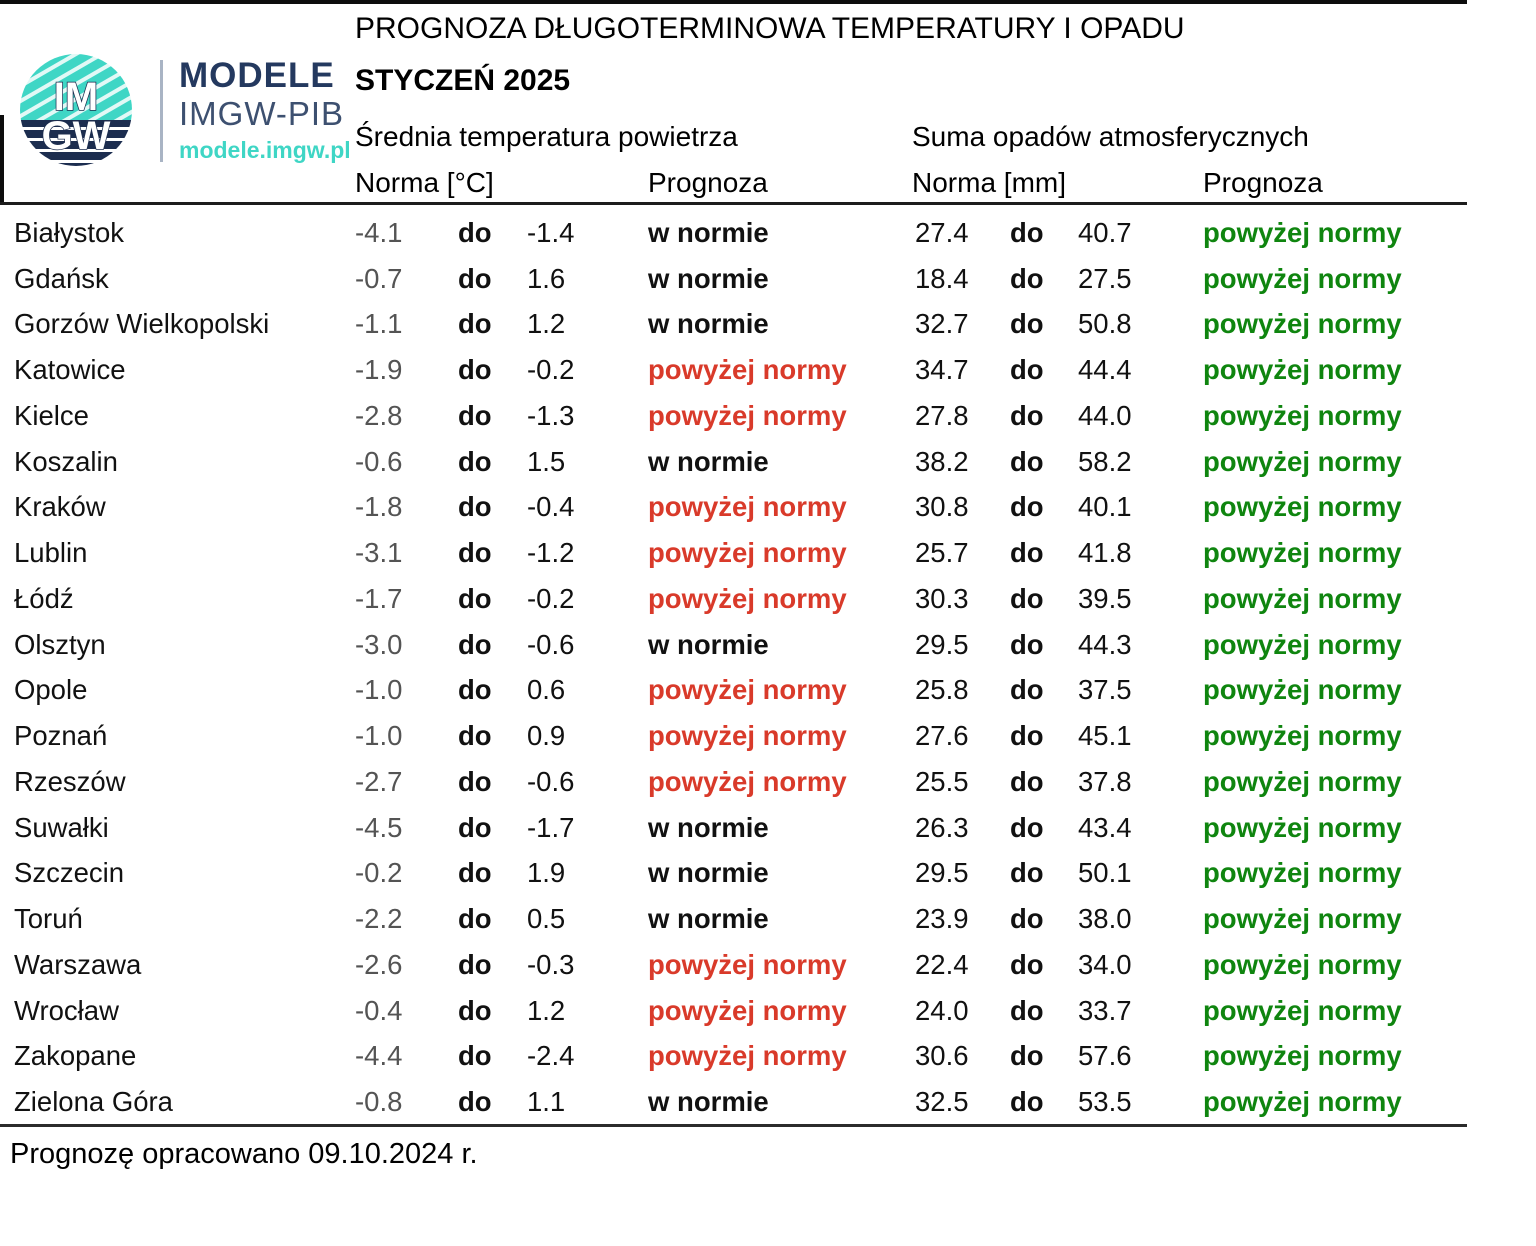 The height and width of the screenshot is (1246, 1536). Describe the element at coordinates (708, 644) in the screenshot. I see `temp-forecast: w normie` at that location.